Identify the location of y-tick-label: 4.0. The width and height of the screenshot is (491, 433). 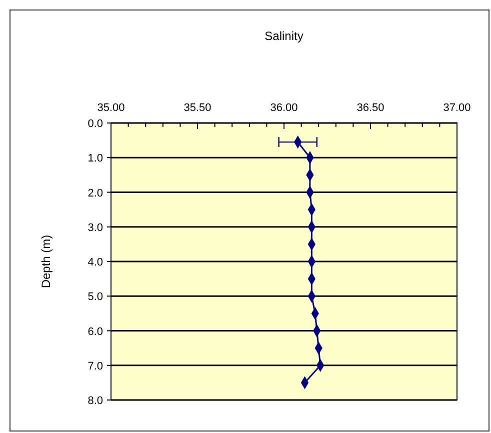
(95, 262).